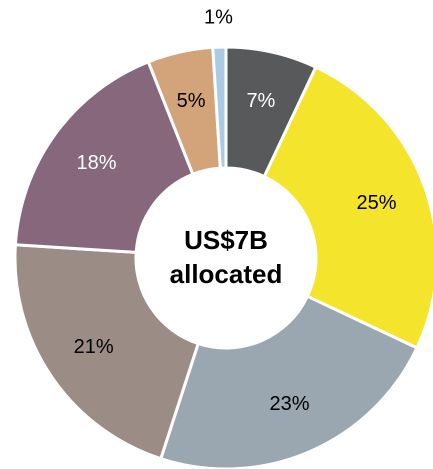 This screenshot has width=433, height=469. Describe the element at coordinates (226, 240) in the screenshot. I see `center-label: US$7B` at that location.